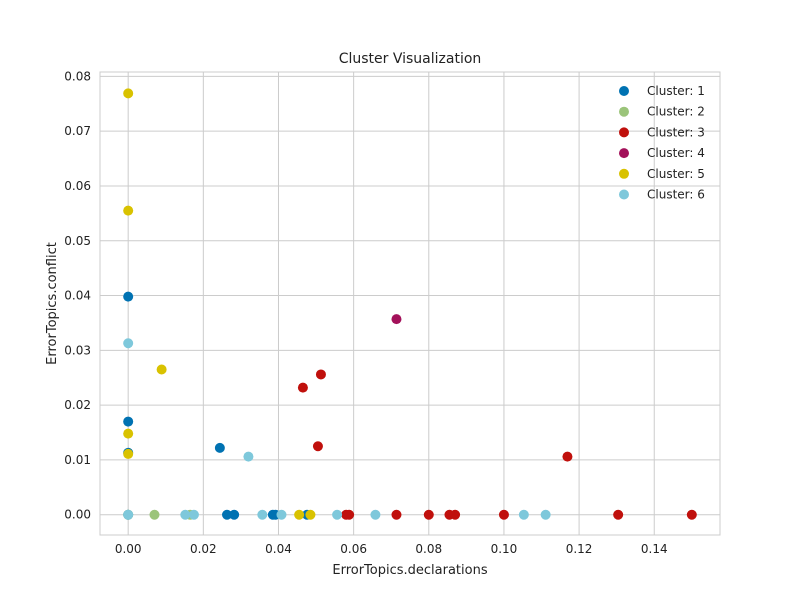  Describe the element at coordinates (77, 131) in the screenshot. I see `y-tick-label: 0.07` at that location.